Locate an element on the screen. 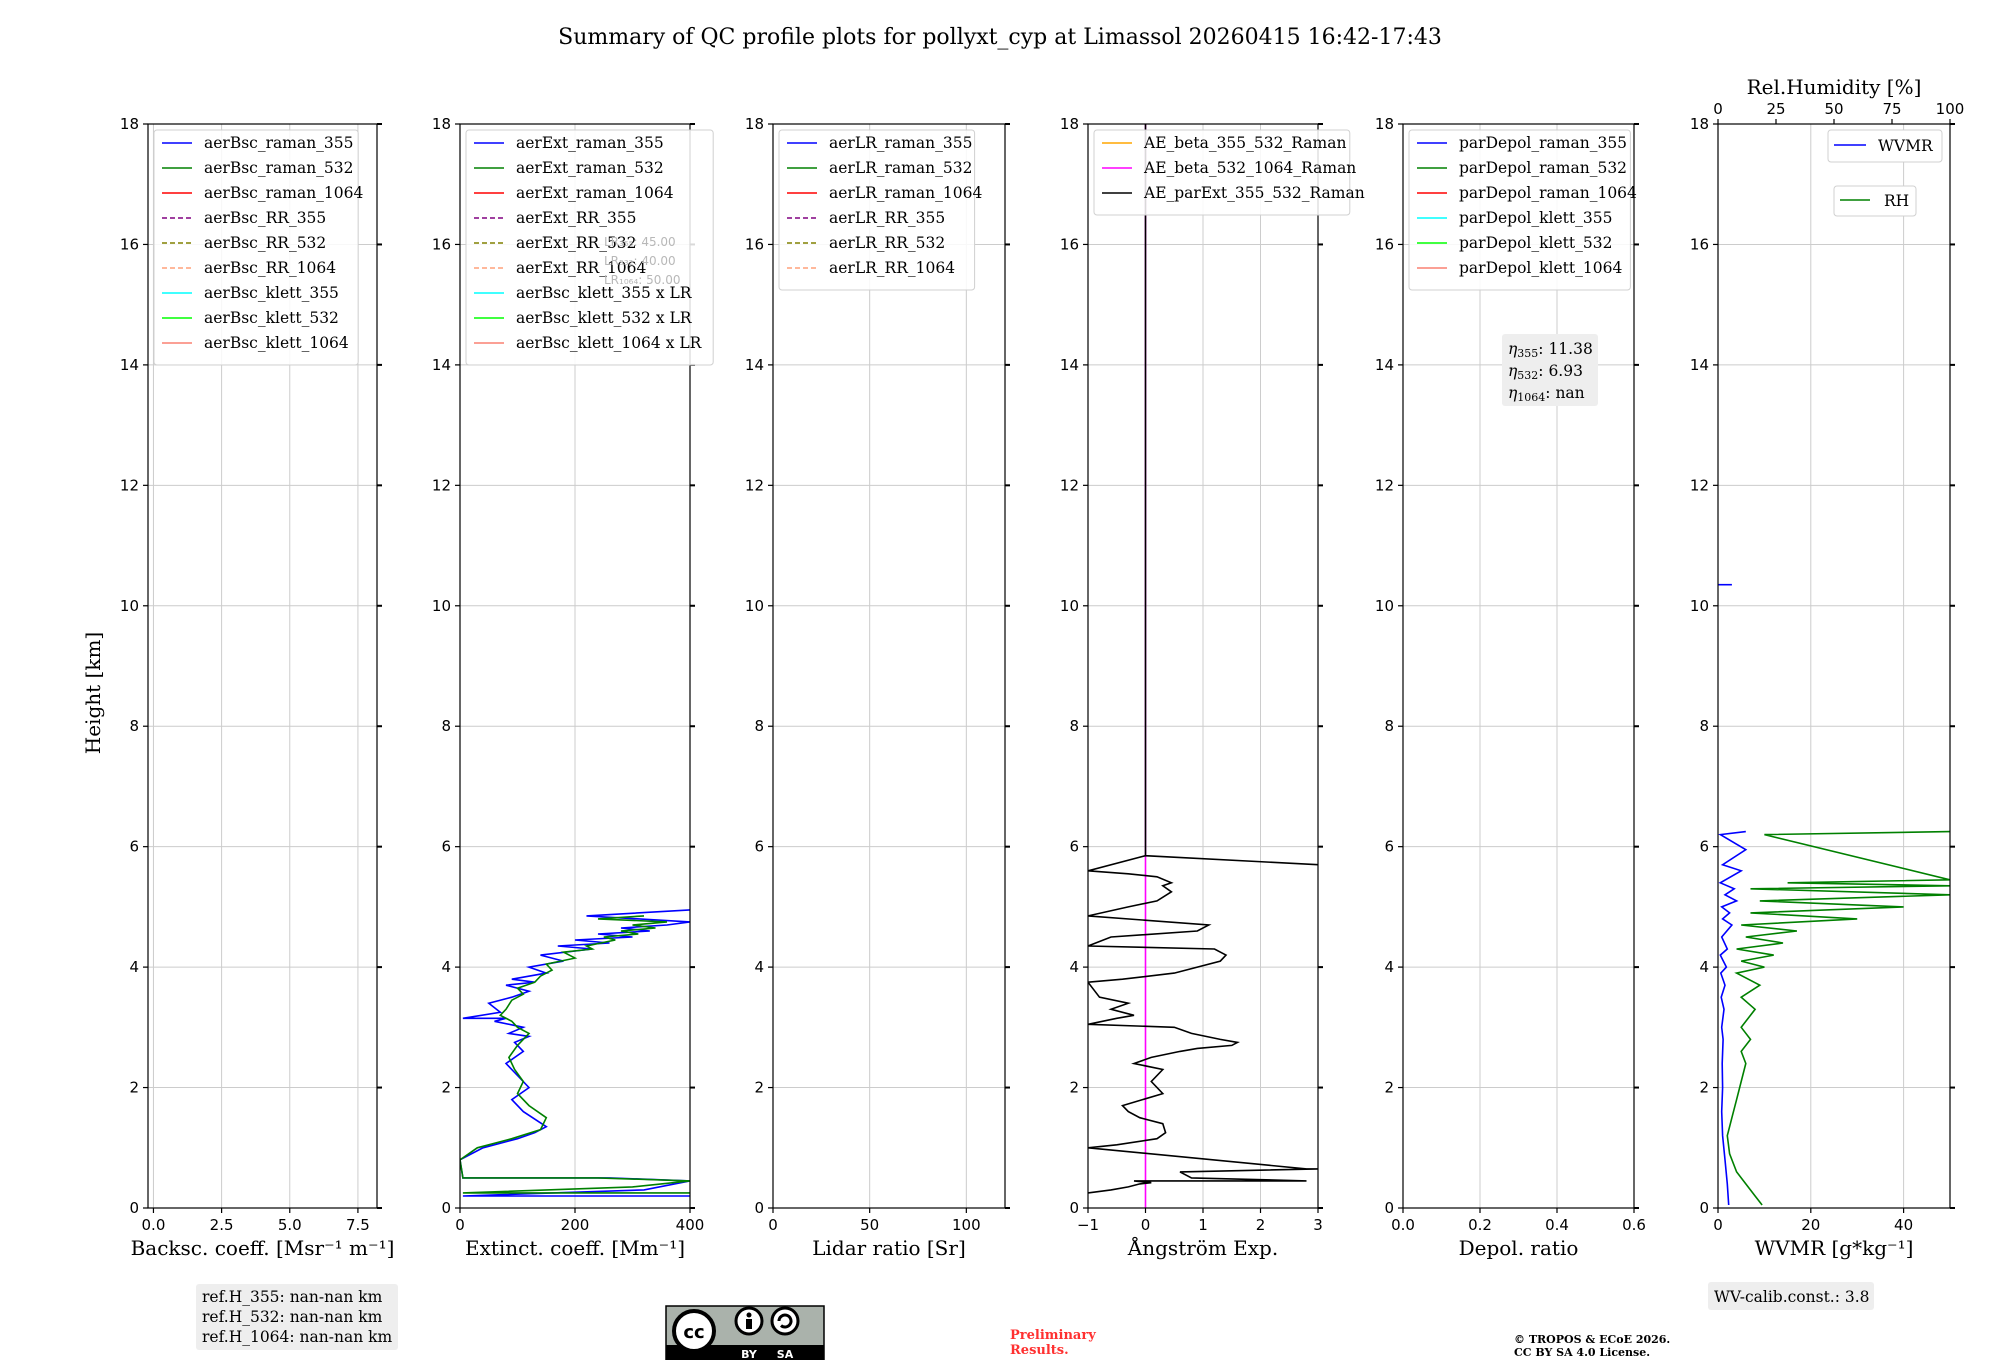 Image resolution: width=2000 pixels, height=1360 pixels. legend-label: aerExt_RR_532 is located at coordinates (576, 243).